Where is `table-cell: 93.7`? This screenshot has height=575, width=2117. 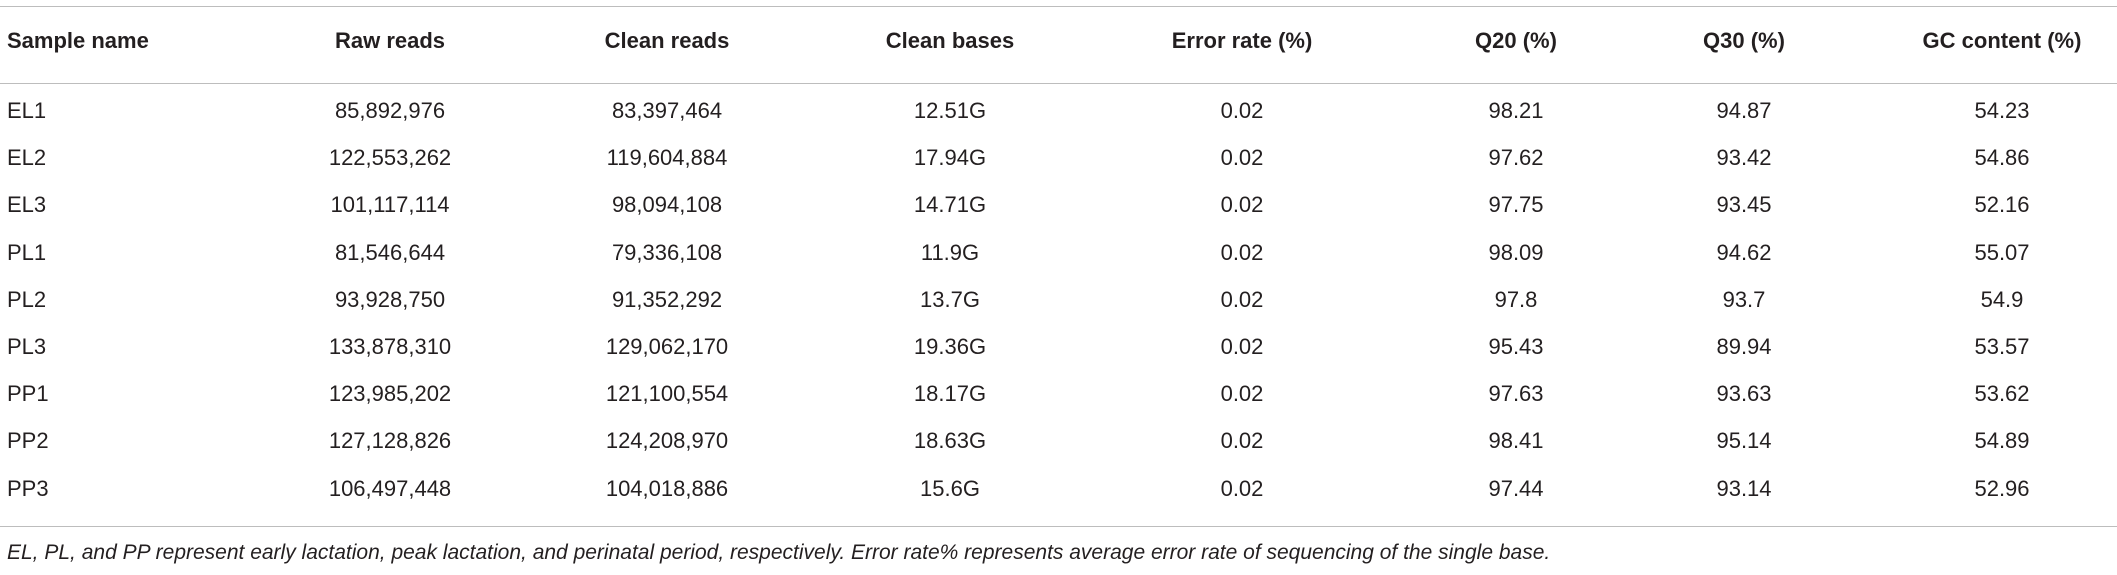 table-cell: 93.7 is located at coordinates (1744, 299).